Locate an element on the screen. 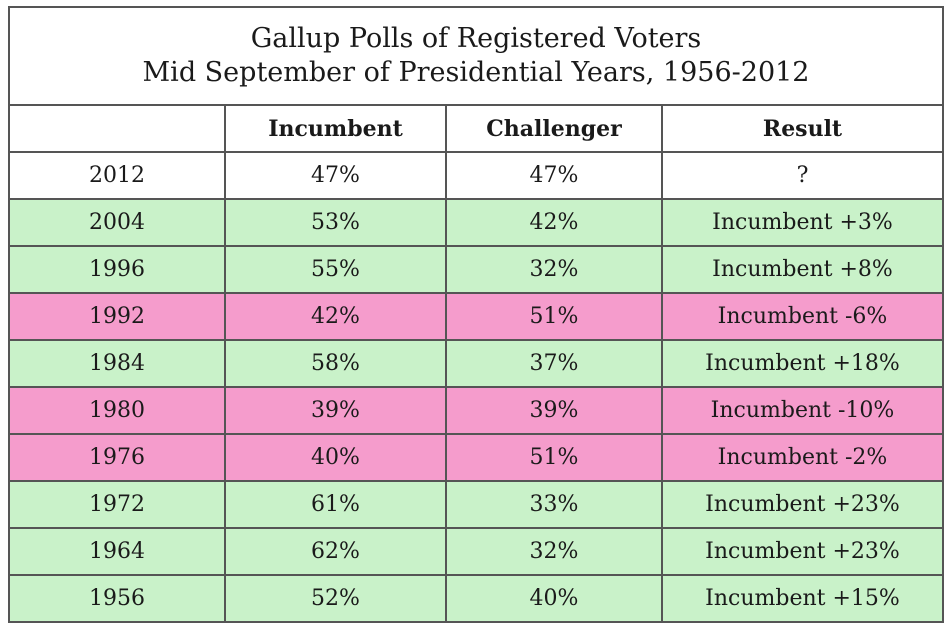 This screenshot has height=623, width=948. cell-incumbent: 47% is located at coordinates (335, 175).